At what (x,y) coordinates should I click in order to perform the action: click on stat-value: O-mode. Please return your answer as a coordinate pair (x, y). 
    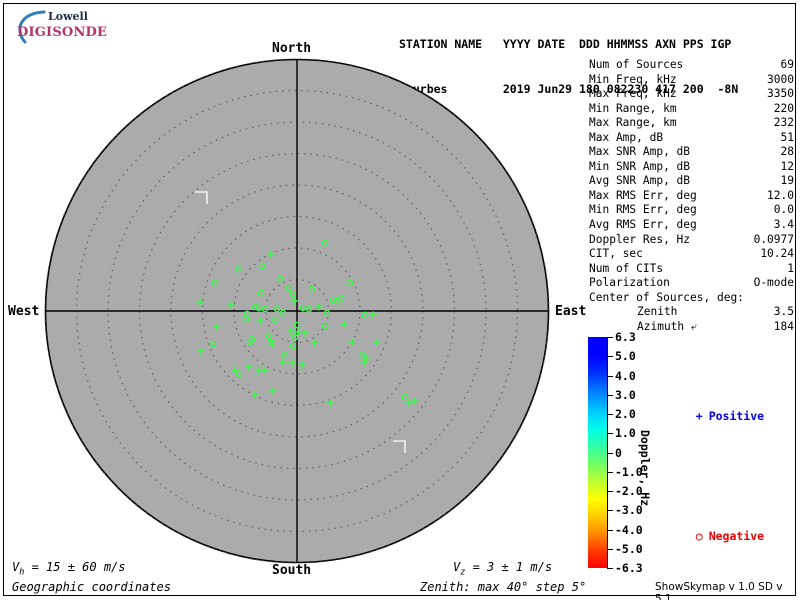
    Looking at the image, I should click on (773, 283).